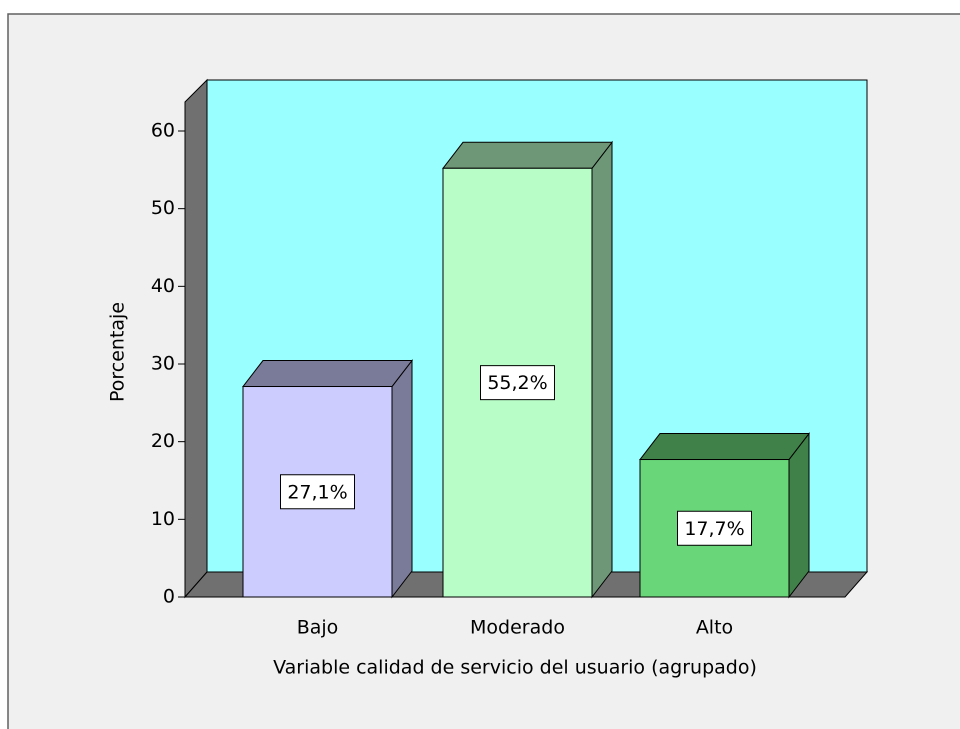  I want to click on value-label: 55,2%, so click(517, 383).